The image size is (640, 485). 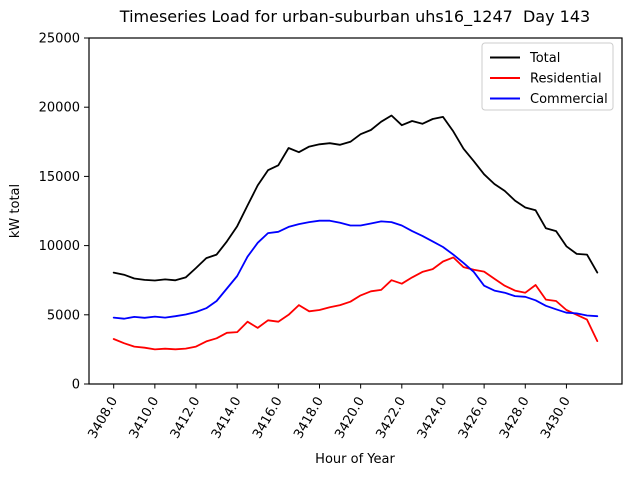 I want to click on legend-label-total: Total, so click(x=544, y=58).